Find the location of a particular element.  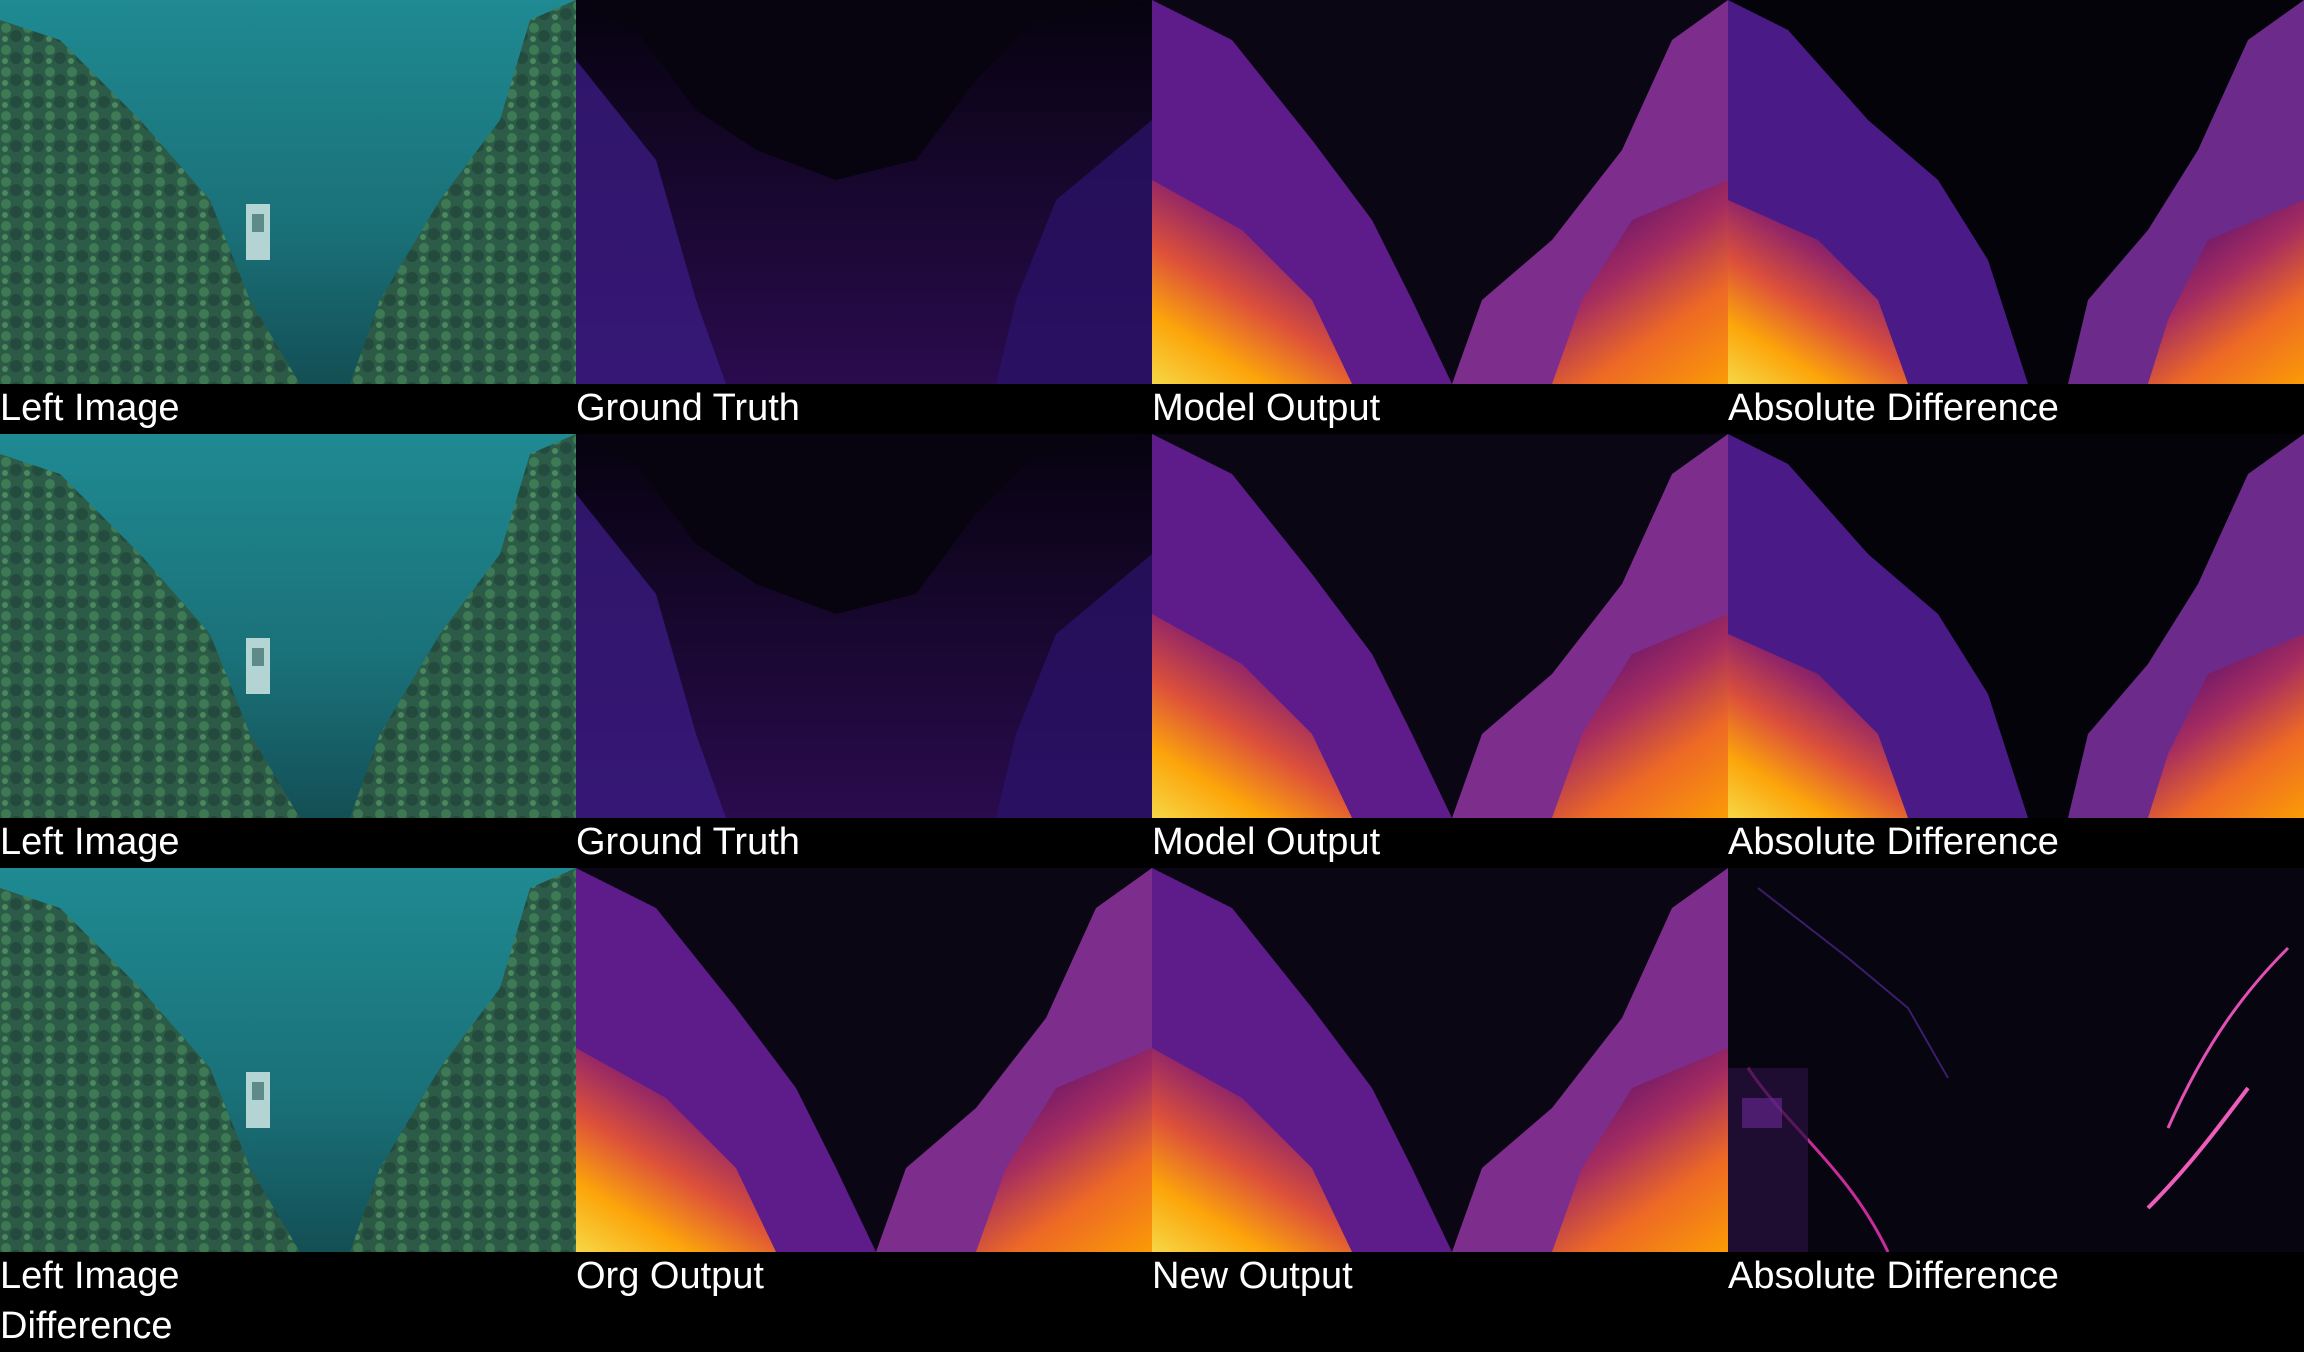

new-output-cell: New Output is located at coordinates (1440, 1085).